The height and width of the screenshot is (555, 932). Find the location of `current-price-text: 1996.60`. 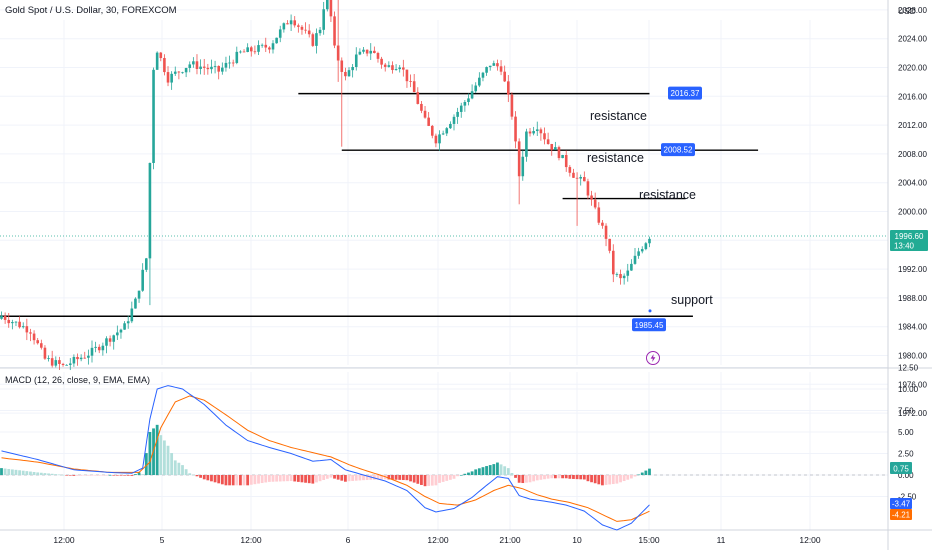

current-price-text: 1996.60 is located at coordinates (909, 236).